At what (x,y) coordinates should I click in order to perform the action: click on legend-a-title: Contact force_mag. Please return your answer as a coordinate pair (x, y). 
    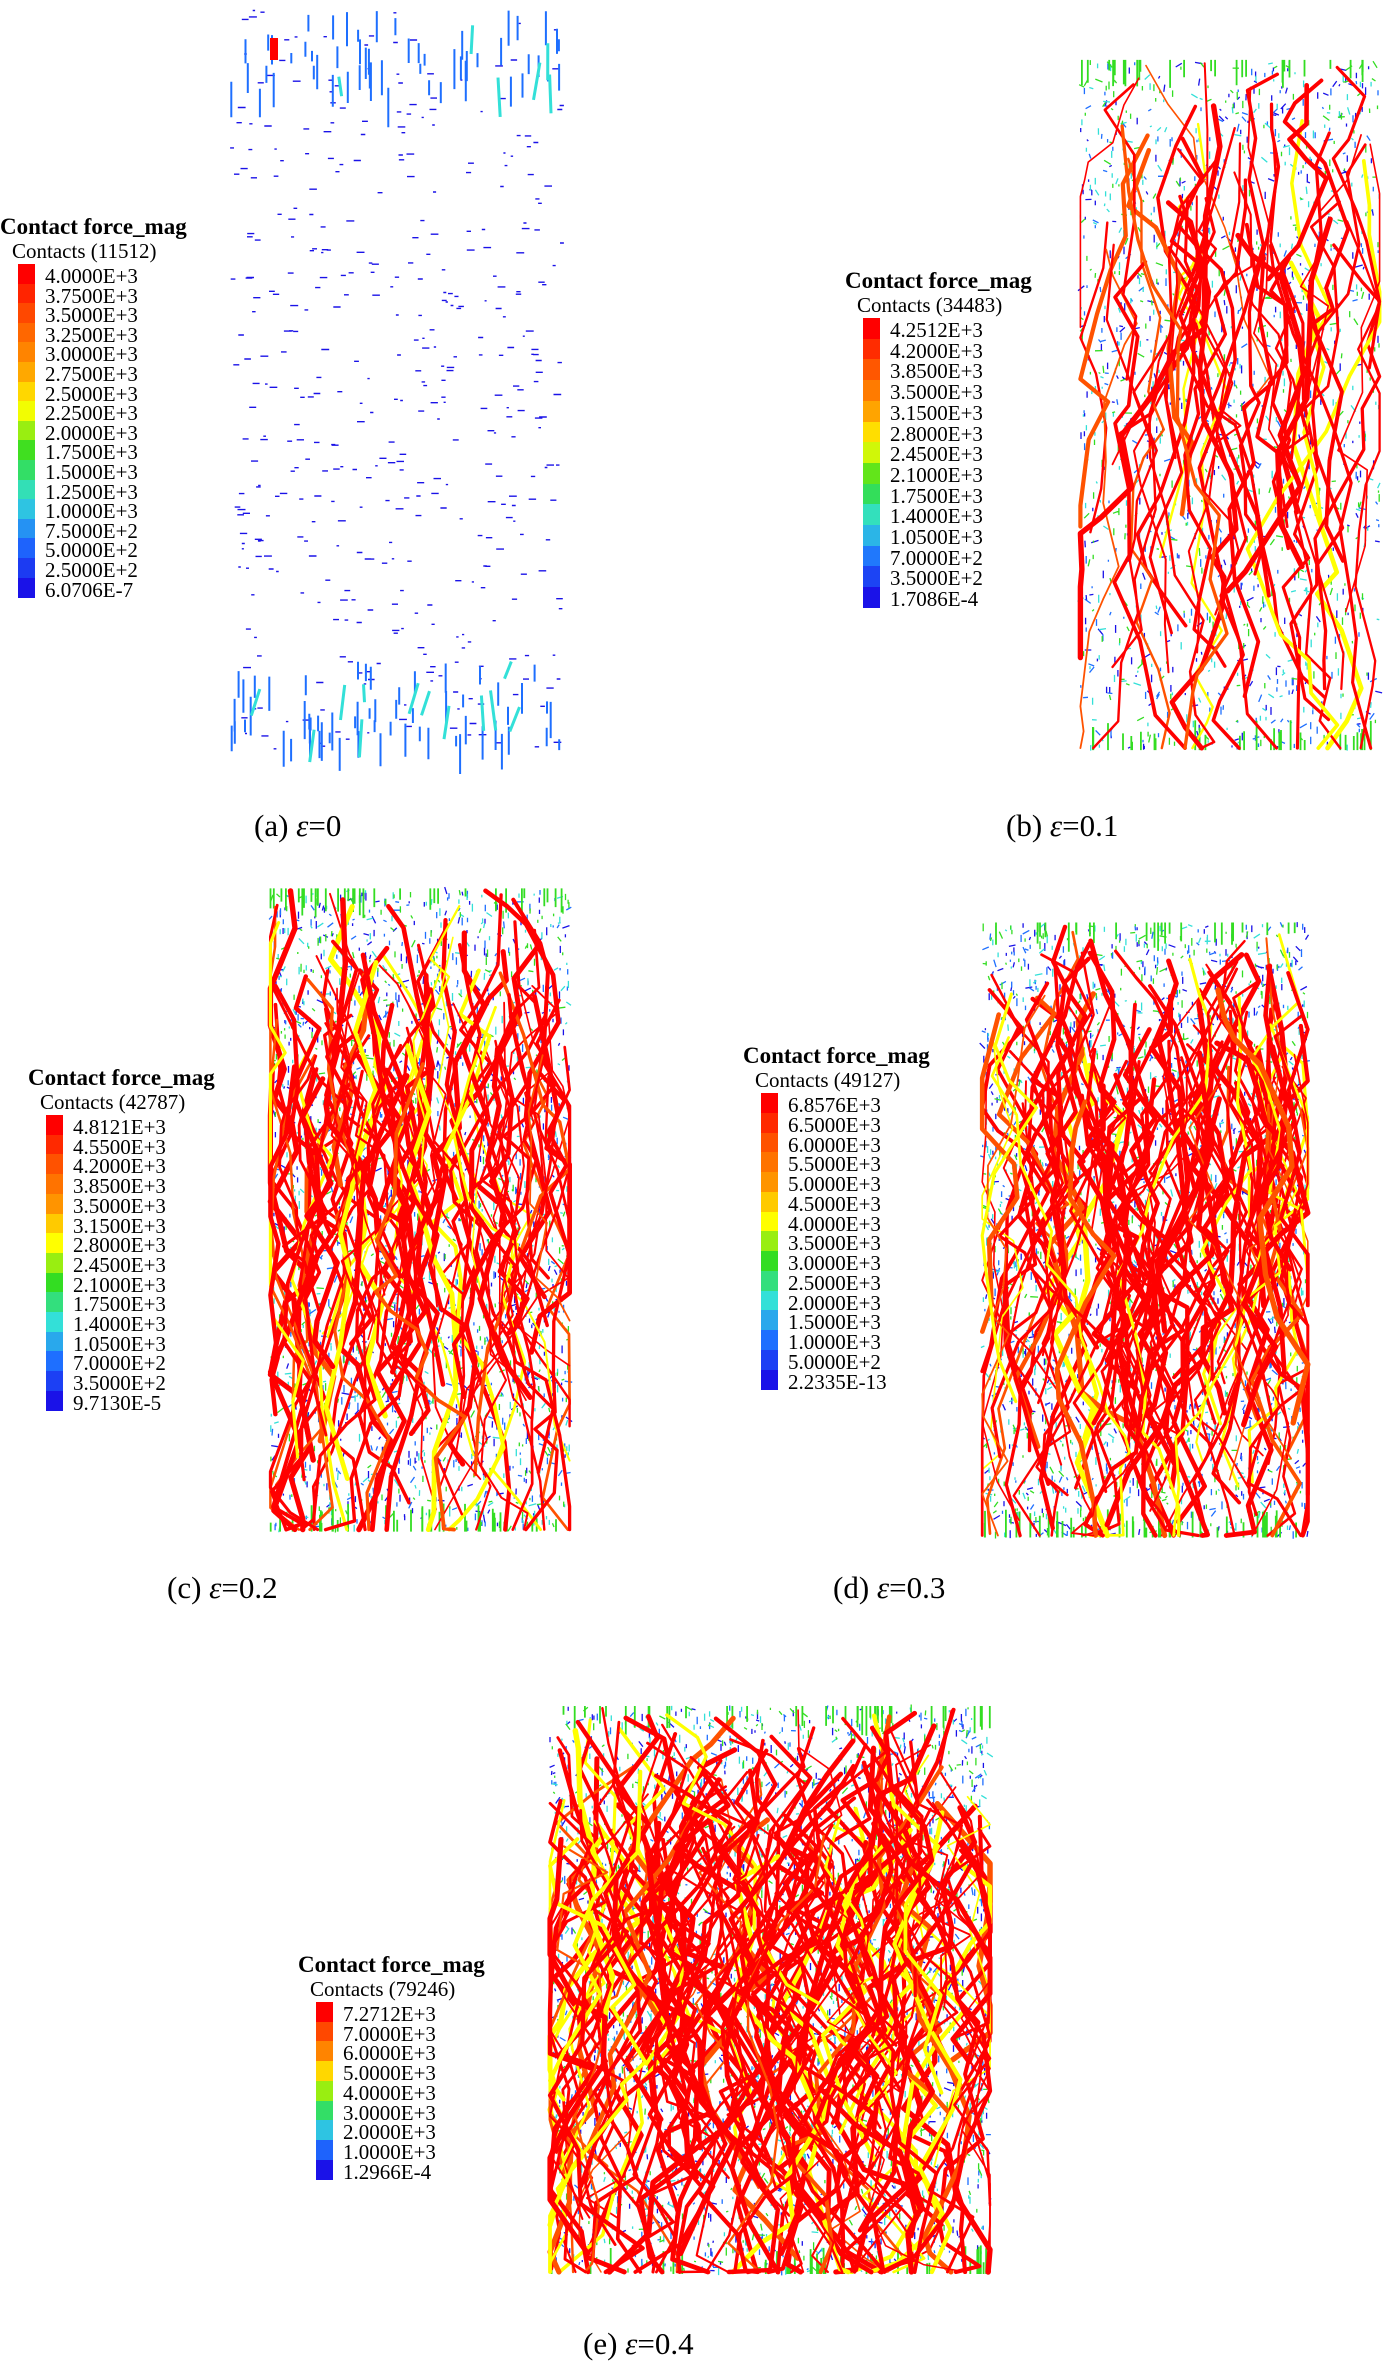
    Looking at the image, I should click on (93, 226).